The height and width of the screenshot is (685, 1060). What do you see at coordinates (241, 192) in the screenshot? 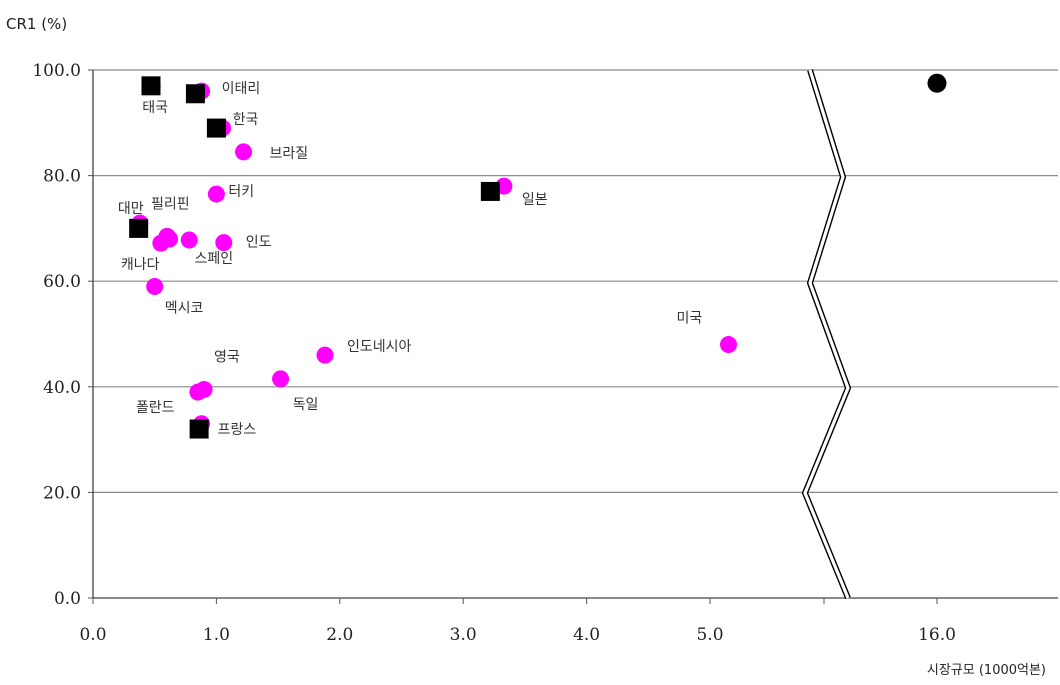
I see `point-label: 터키` at bounding box center [241, 192].